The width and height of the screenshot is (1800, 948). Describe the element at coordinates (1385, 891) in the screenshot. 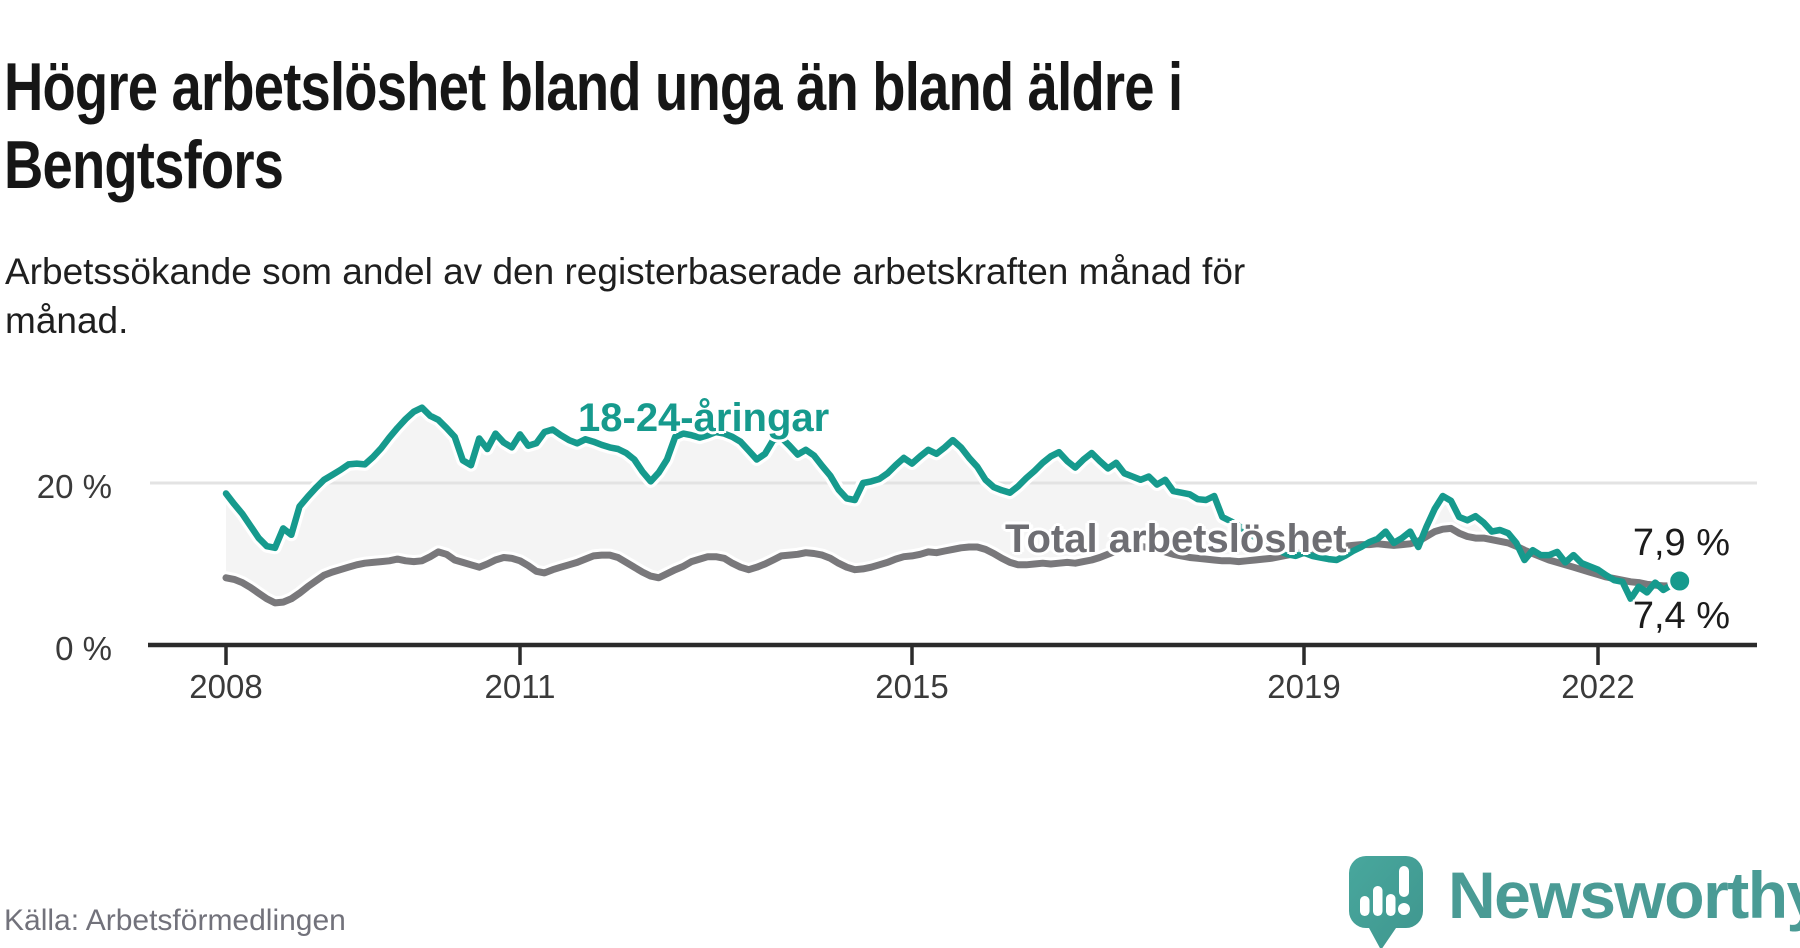

I see `bar-chart-exclamation-glyph` at that location.